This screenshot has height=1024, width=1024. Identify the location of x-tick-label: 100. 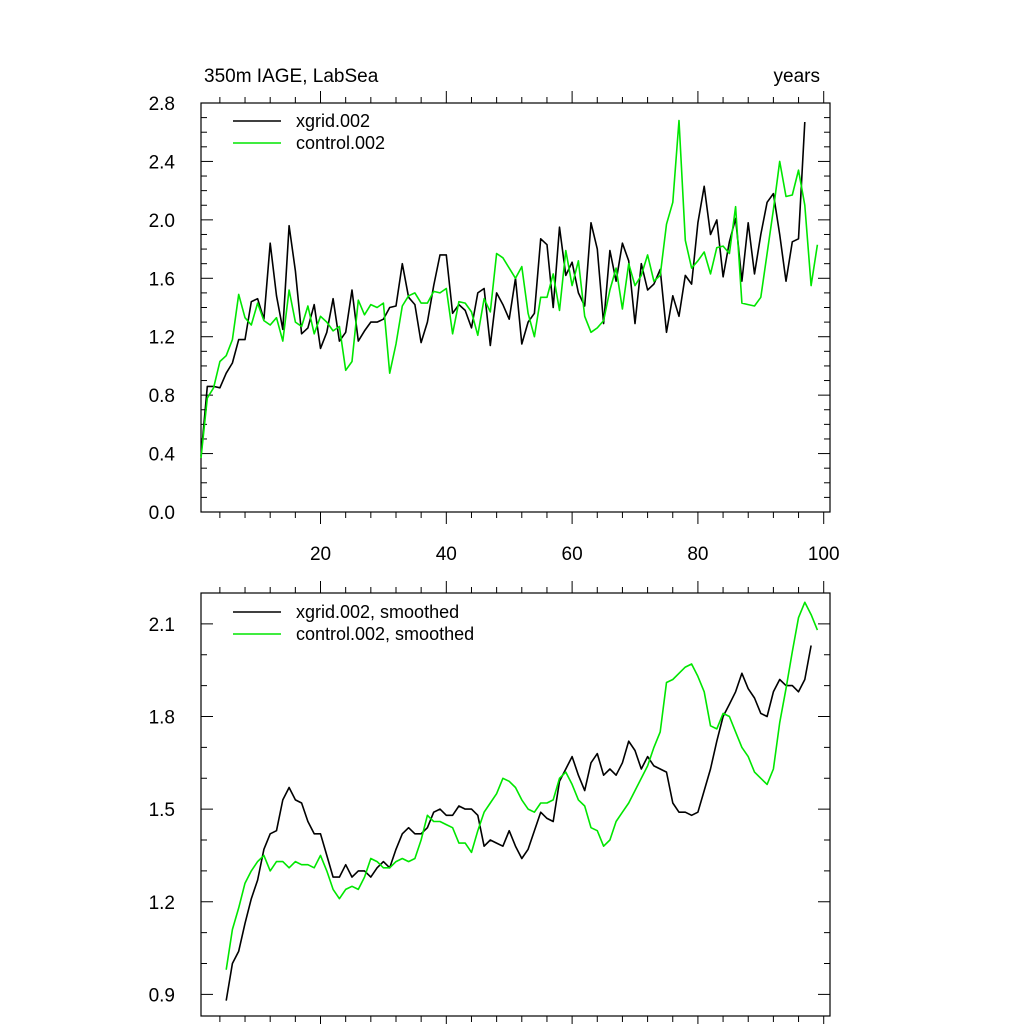
(824, 554).